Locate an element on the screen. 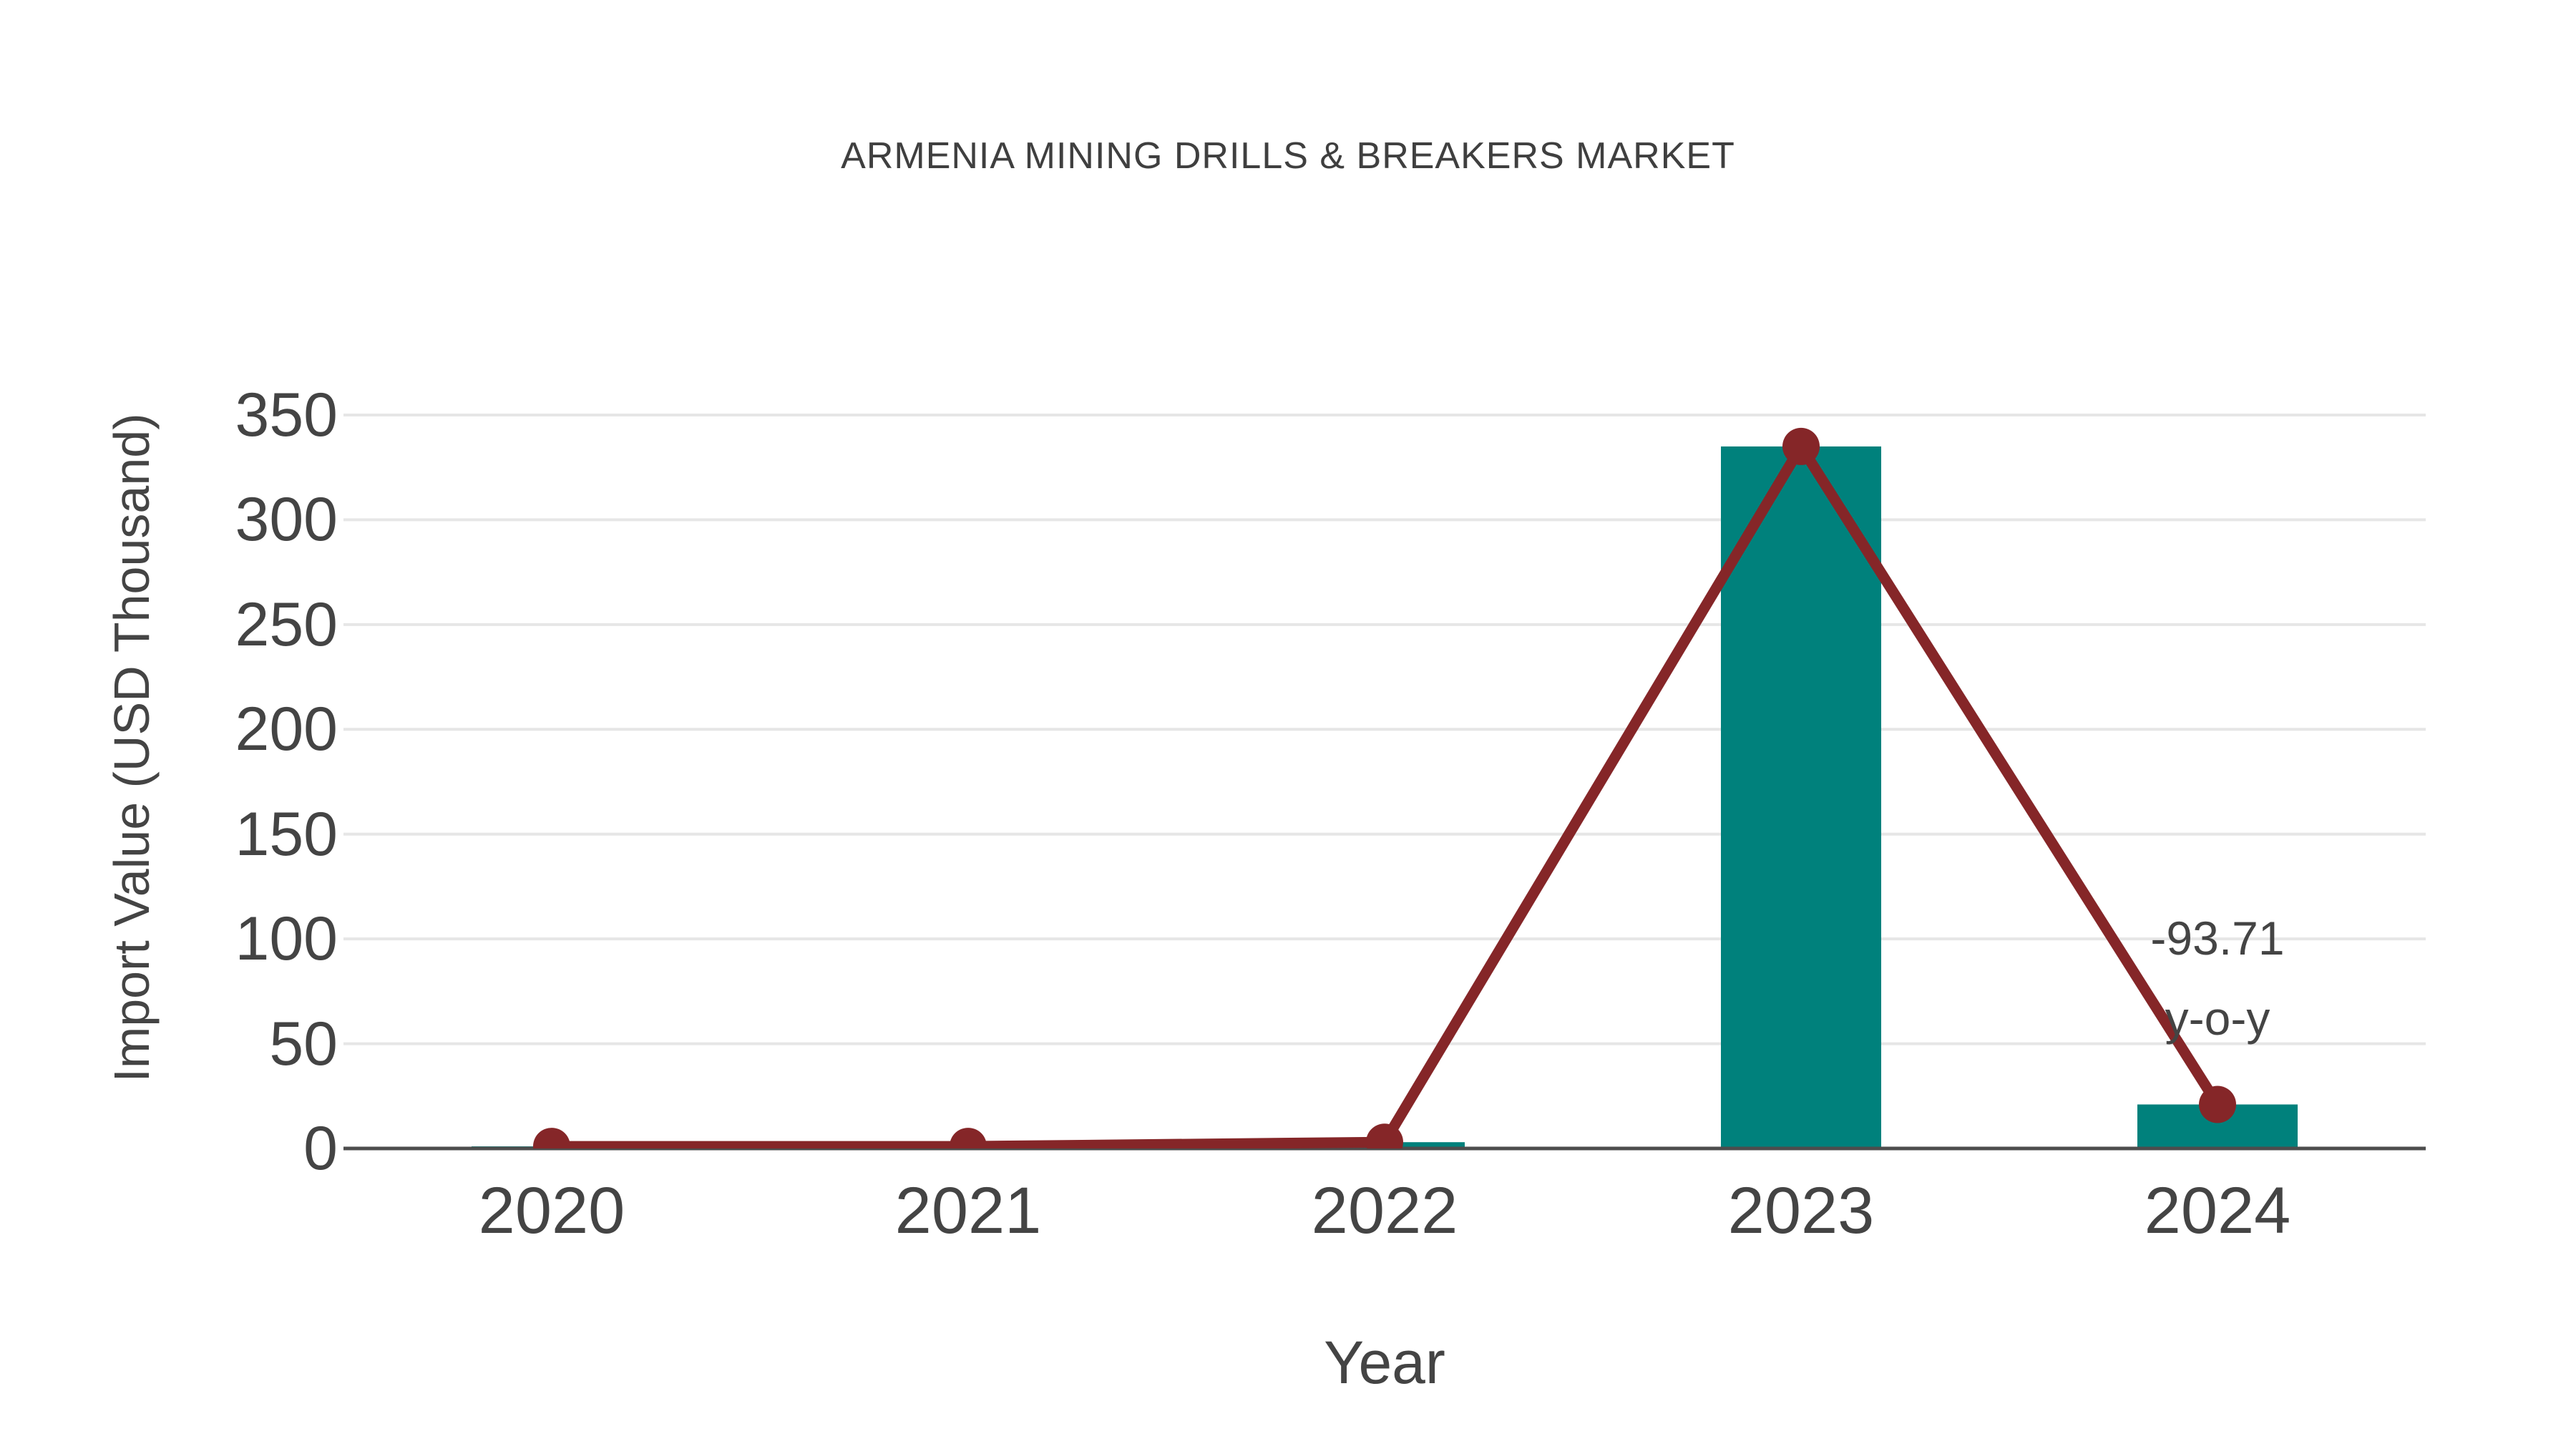 The image size is (2576, 1449). data-point-2021 is located at coordinates (968, 1138).